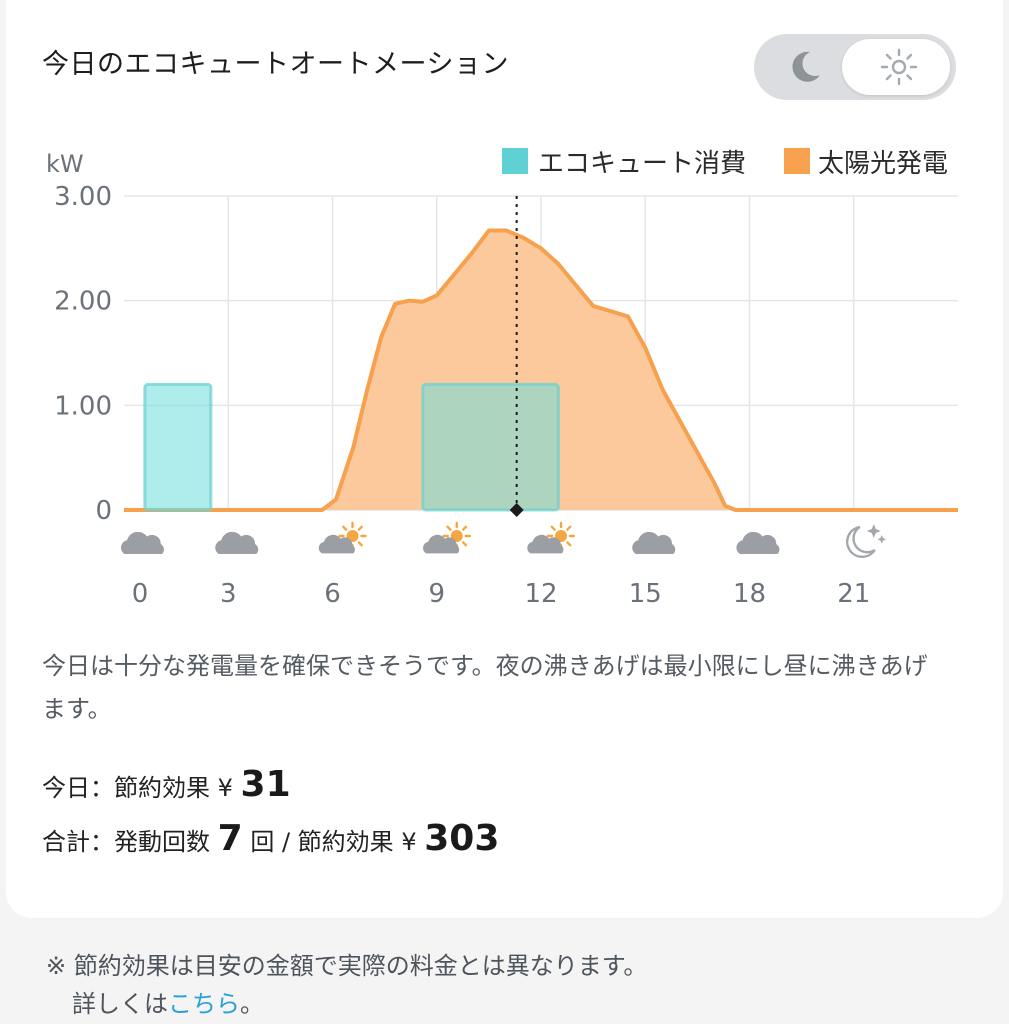 The height and width of the screenshot is (1024, 1009). Describe the element at coordinates (883, 164) in the screenshot. I see `legend-label-solar: 太陽光発電` at that location.